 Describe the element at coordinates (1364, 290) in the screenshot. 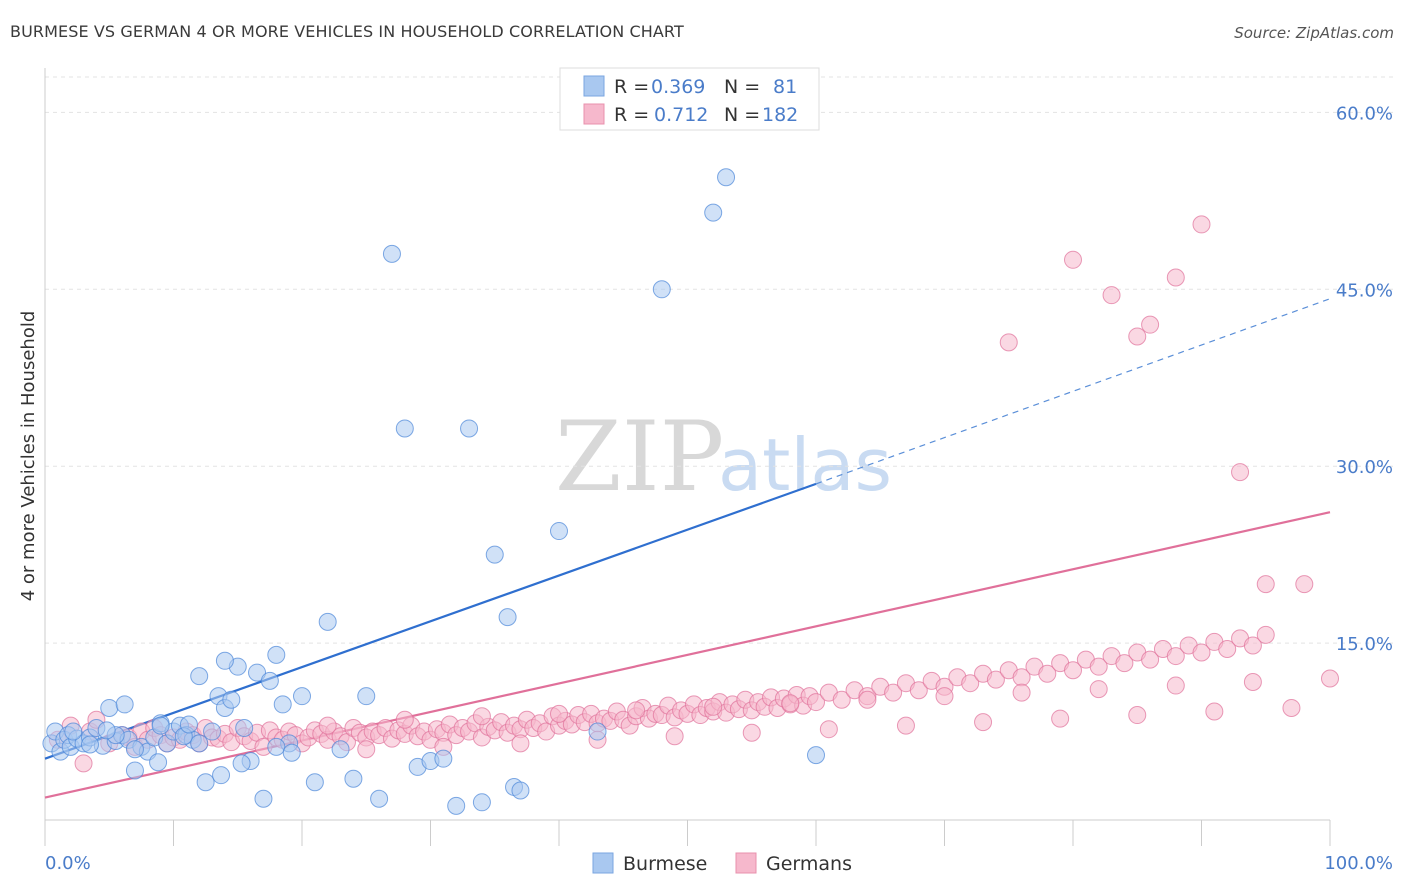

I see `y-tick-label-2: 45.0%` at that location.